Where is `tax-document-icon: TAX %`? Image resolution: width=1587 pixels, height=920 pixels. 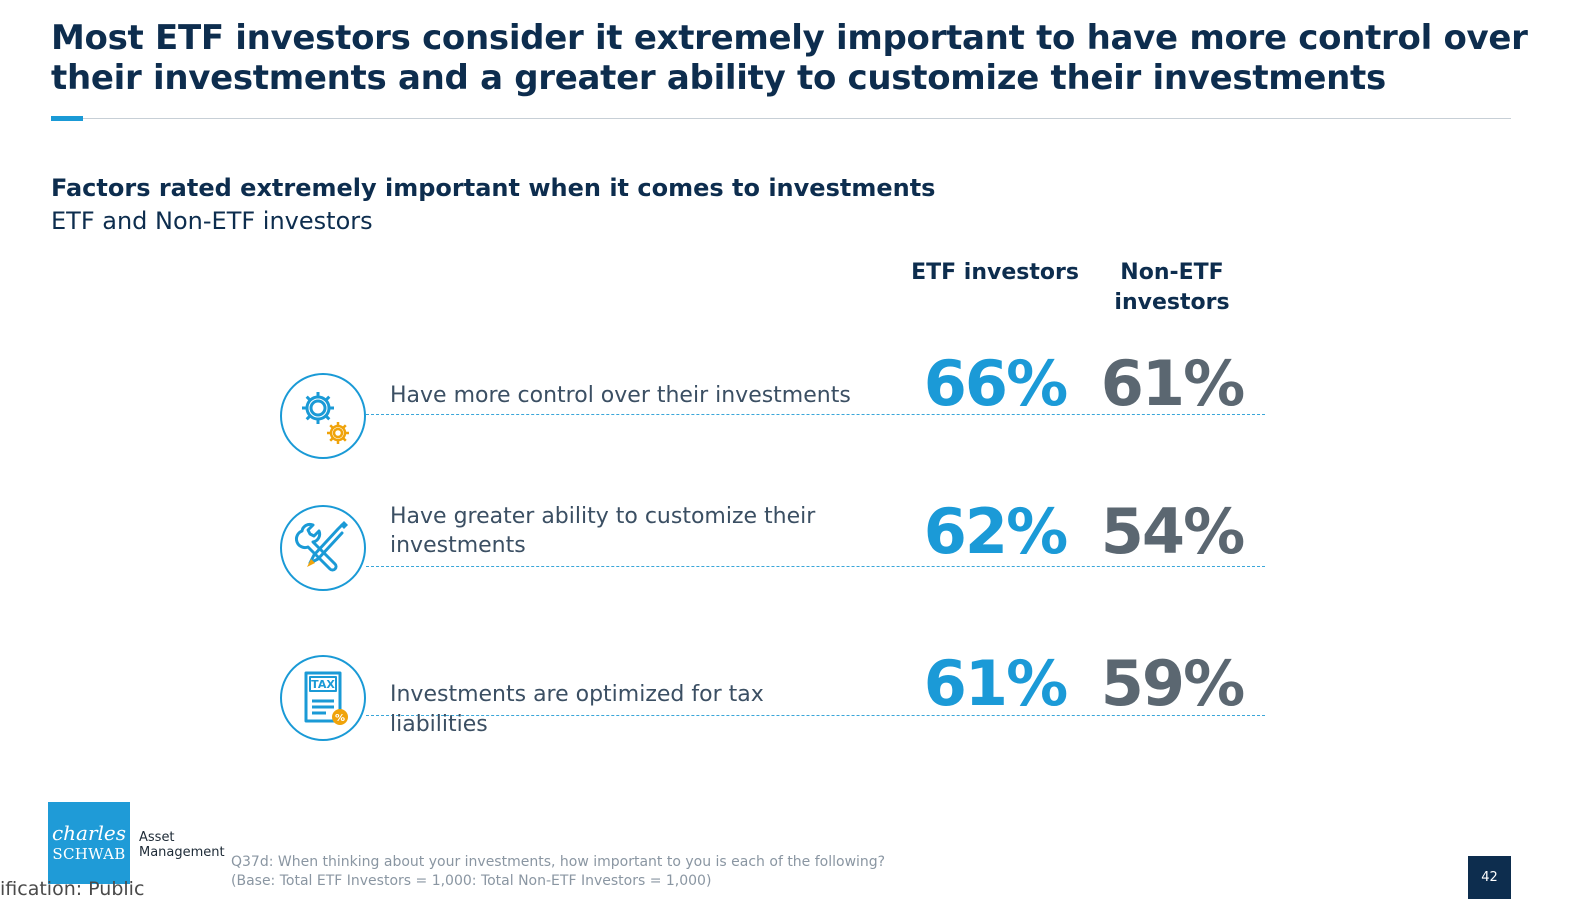 tax-document-icon: TAX % is located at coordinates (323, 698).